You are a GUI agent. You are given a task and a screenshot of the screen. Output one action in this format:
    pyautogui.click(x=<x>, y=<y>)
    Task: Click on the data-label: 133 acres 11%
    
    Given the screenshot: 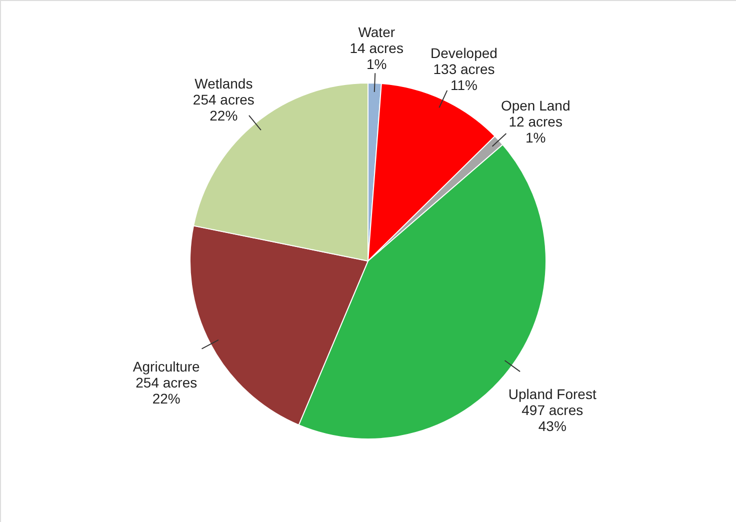 What is the action you would take?
    pyautogui.click(x=464, y=77)
    